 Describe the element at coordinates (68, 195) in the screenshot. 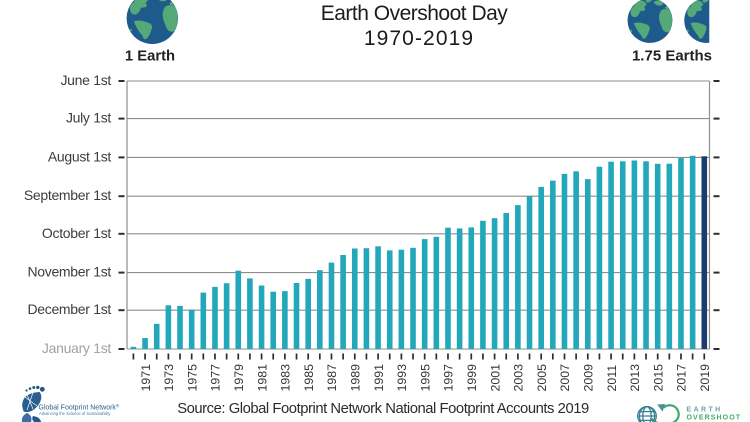

I see `svg-text: September 1st` at that location.